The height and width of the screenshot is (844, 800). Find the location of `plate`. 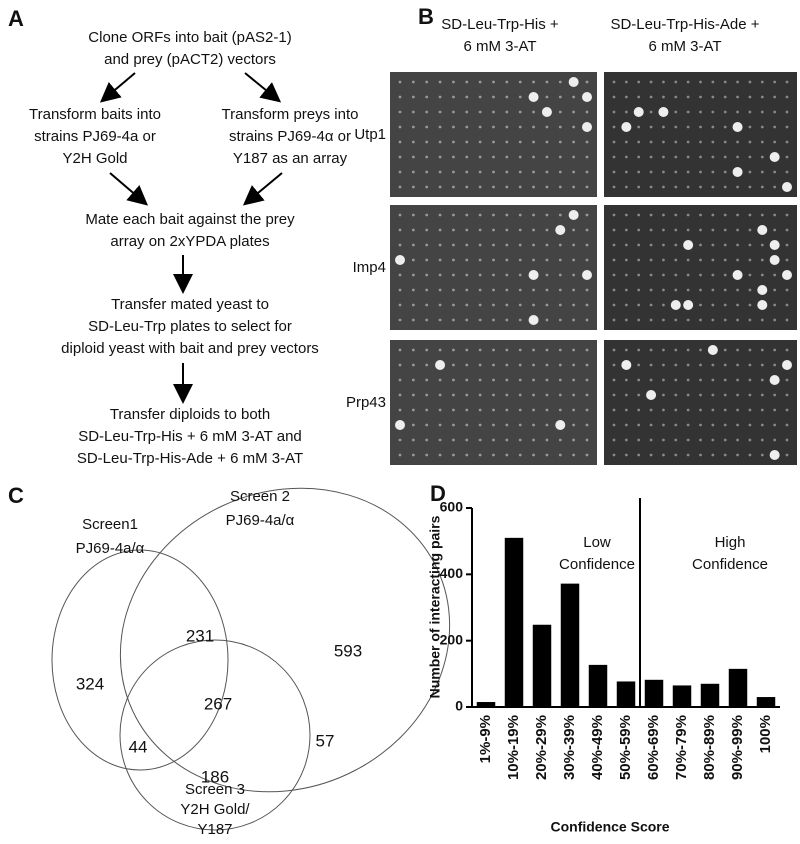

plate is located at coordinates (493, 134).